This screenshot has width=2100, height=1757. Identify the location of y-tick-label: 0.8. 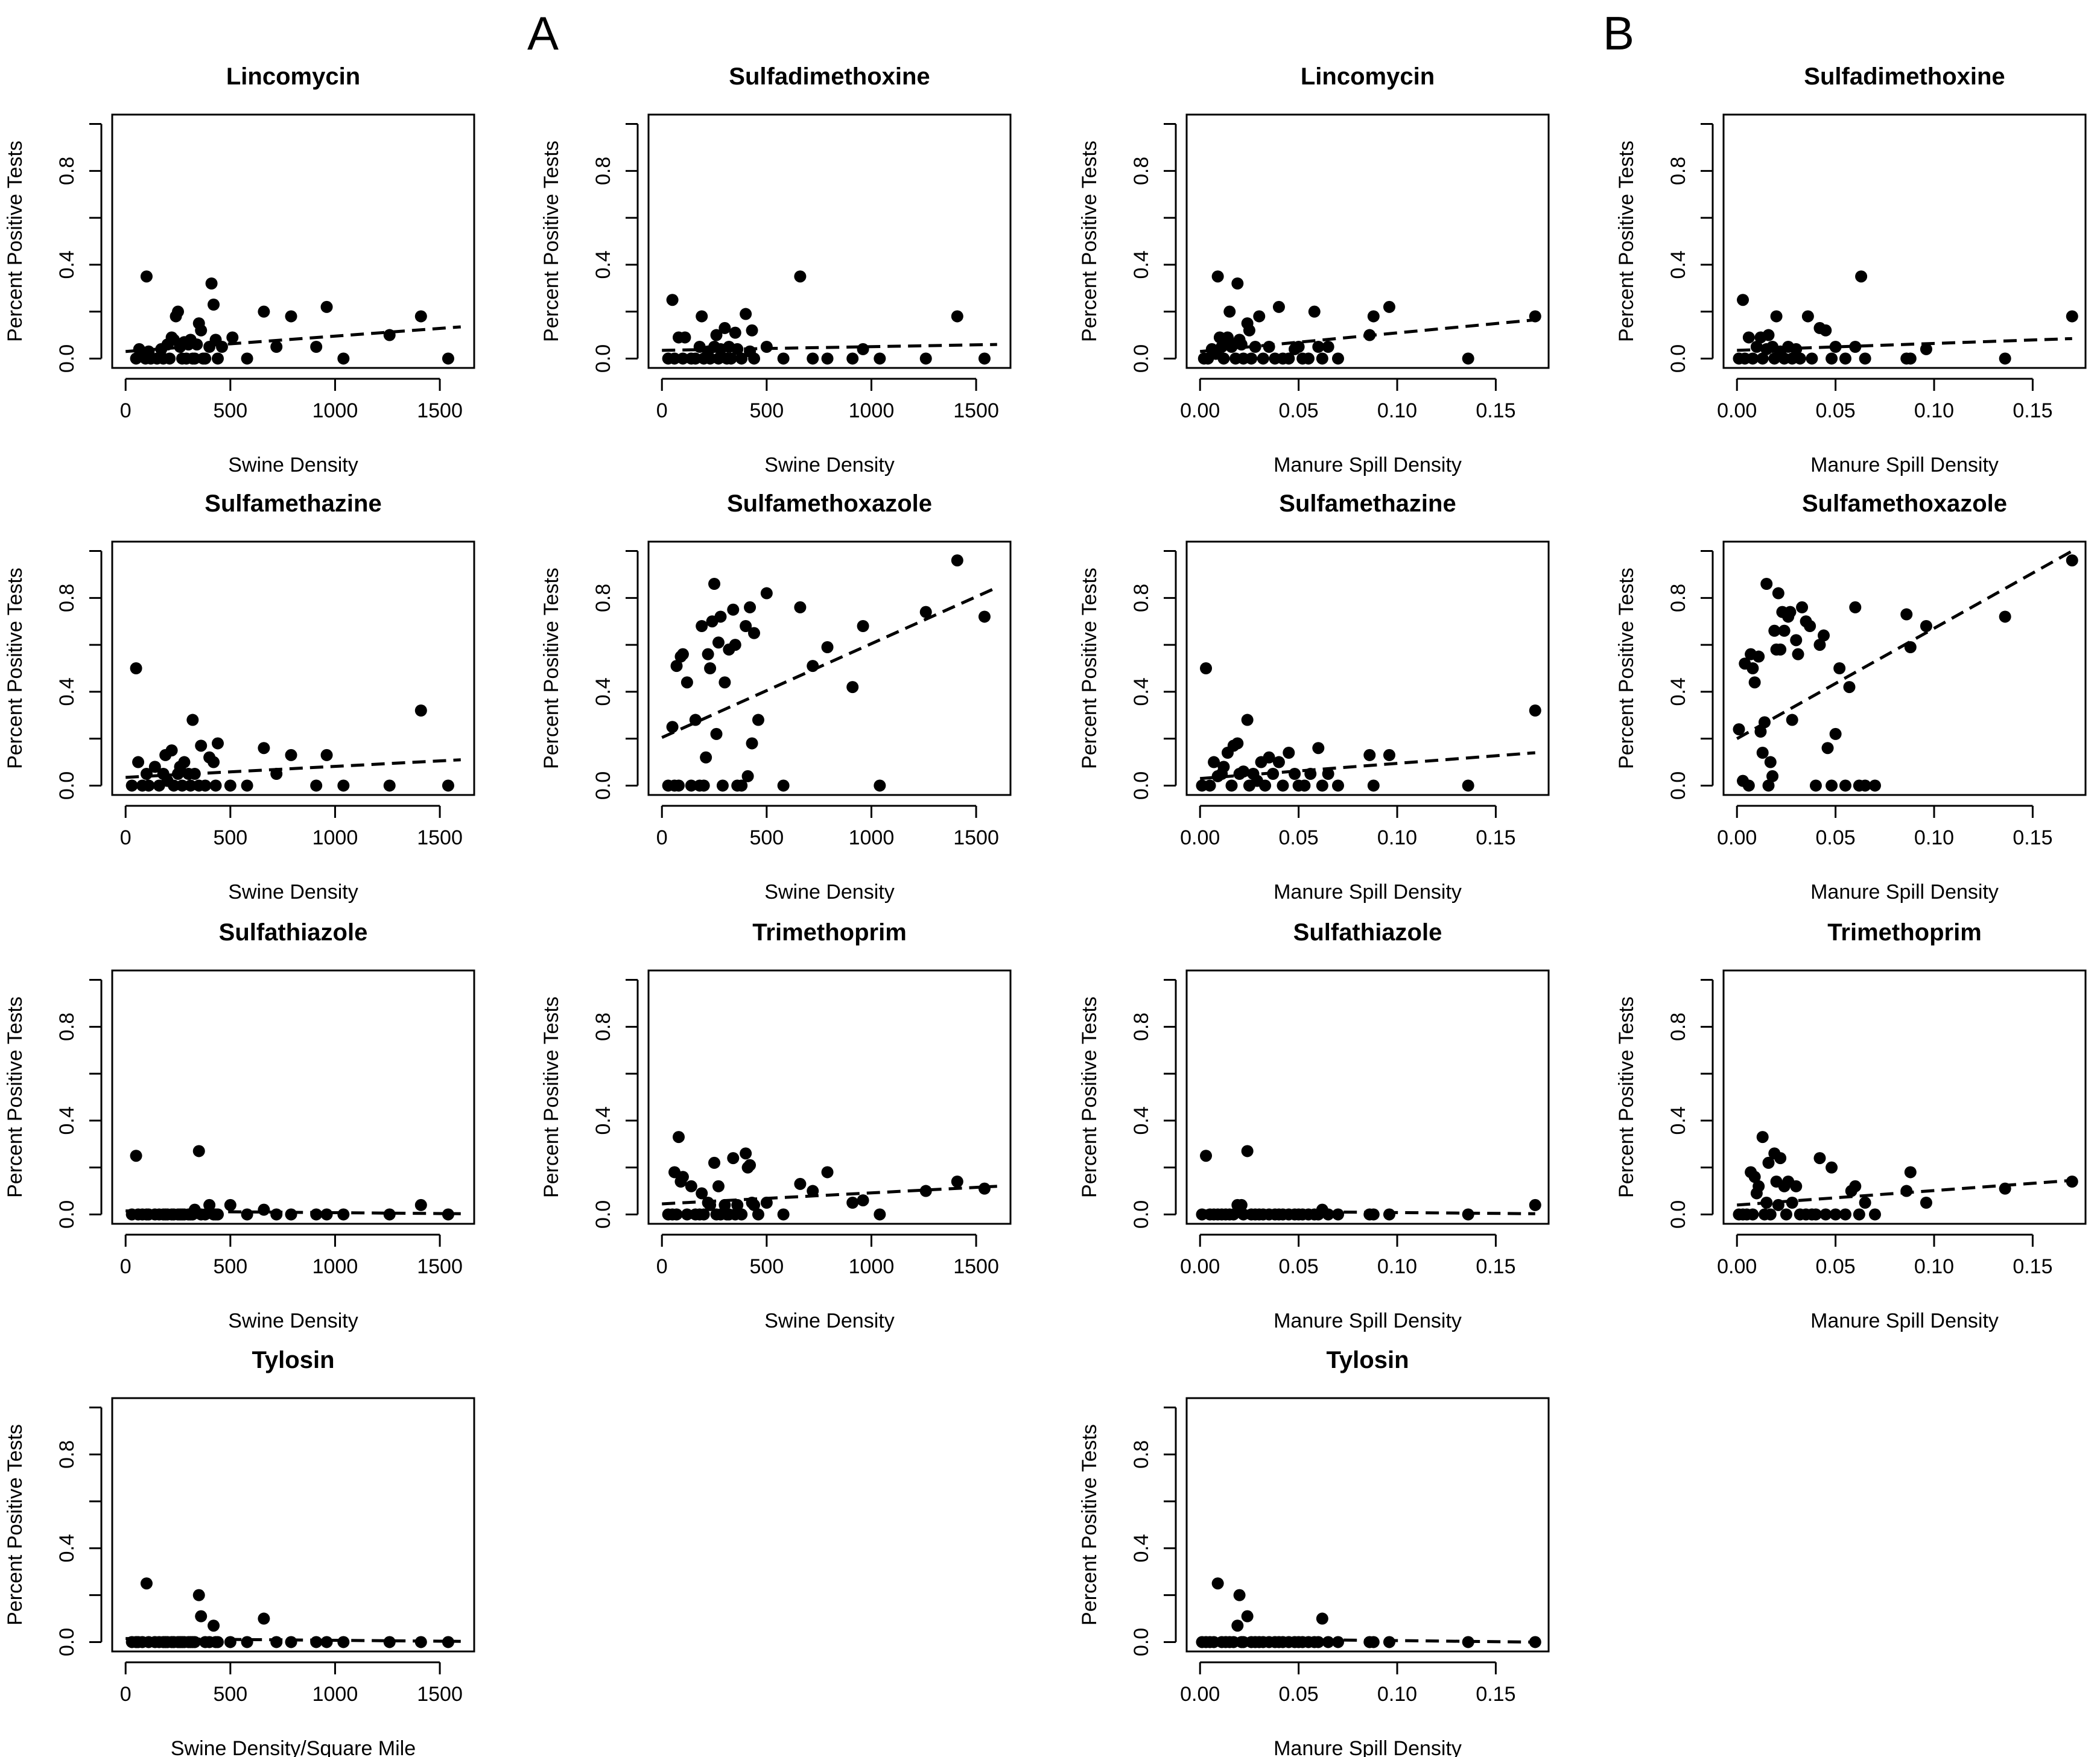
(603, 171).